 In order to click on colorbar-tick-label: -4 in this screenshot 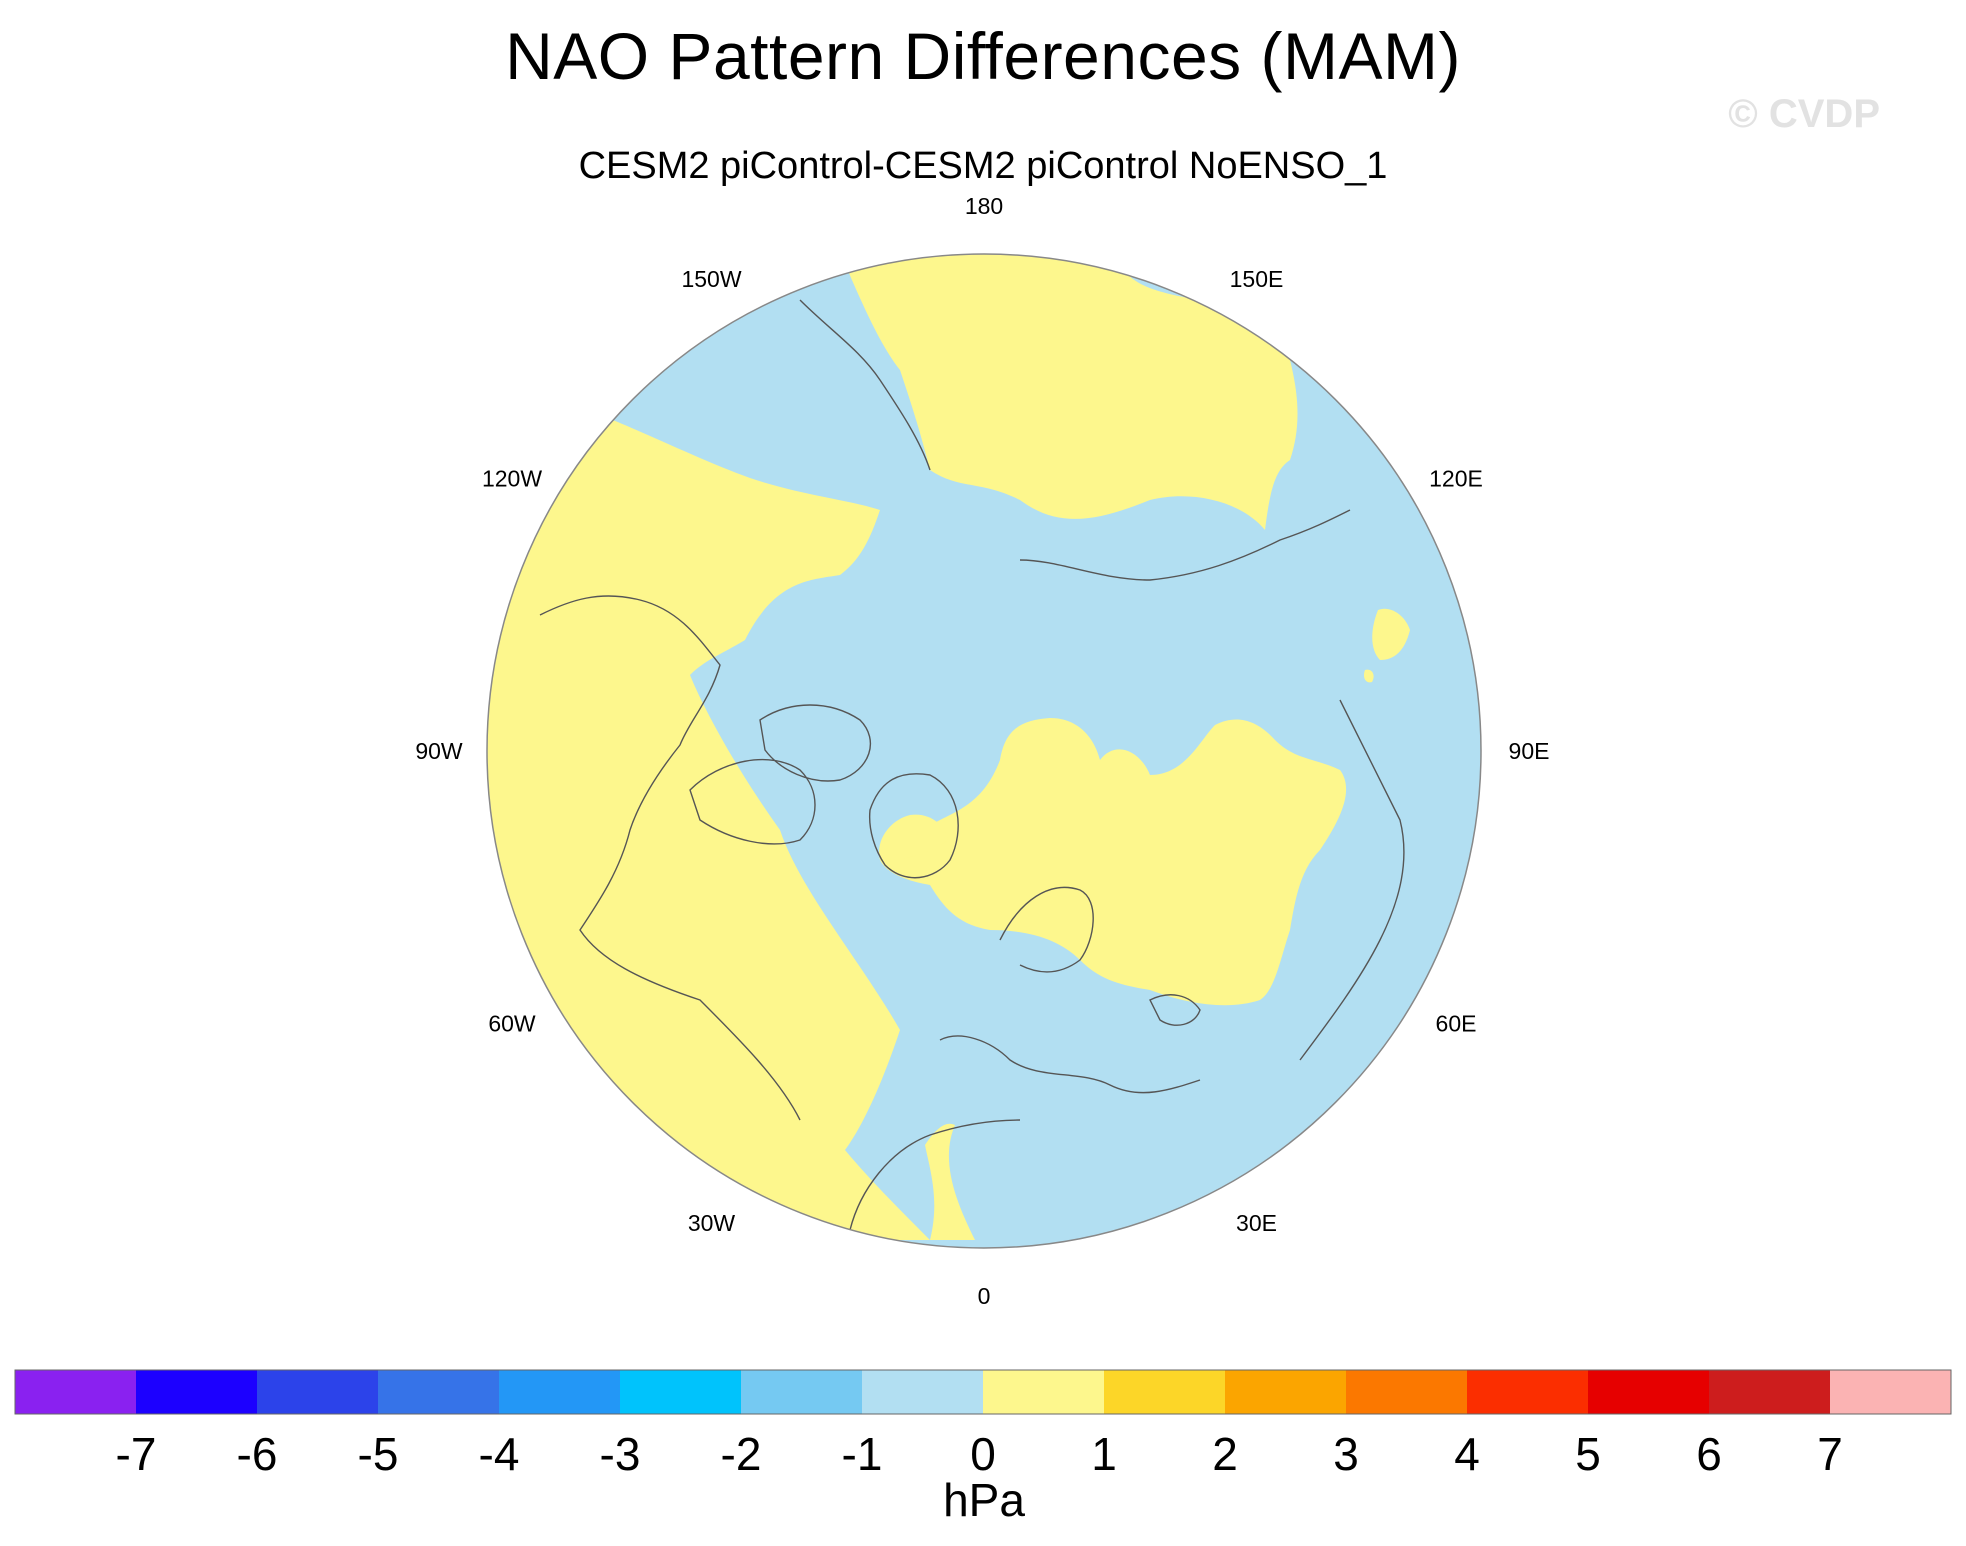, I will do `click(499, 1454)`.